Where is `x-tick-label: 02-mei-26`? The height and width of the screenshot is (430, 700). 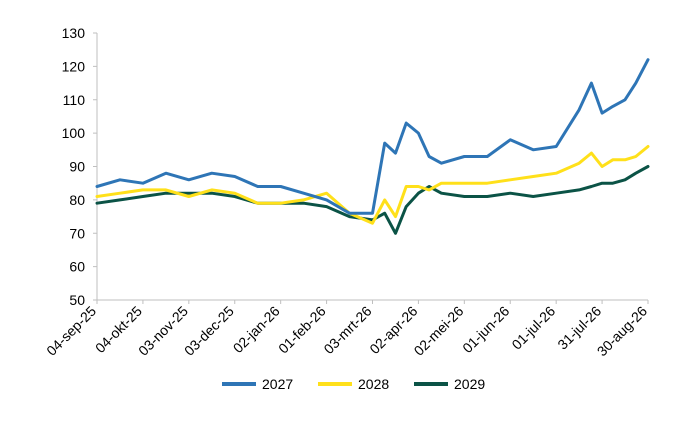 x-tick-label: 02-mei-26 is located at coordinates (439, 331).